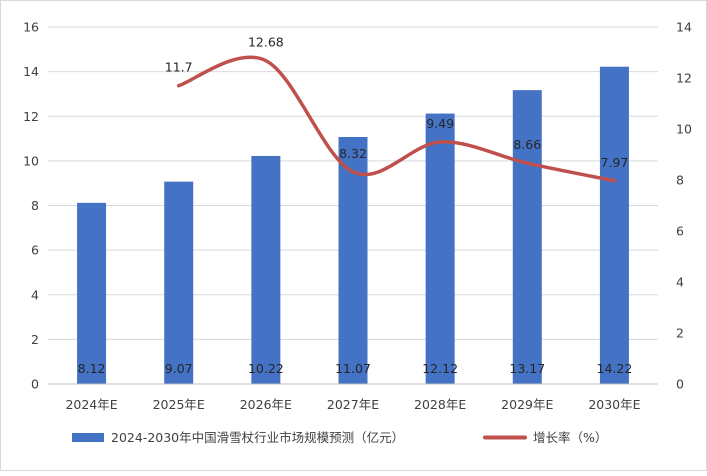 The image size is (707, 476). I want to click on right-y-tick-label: 6, so click(680, 231).